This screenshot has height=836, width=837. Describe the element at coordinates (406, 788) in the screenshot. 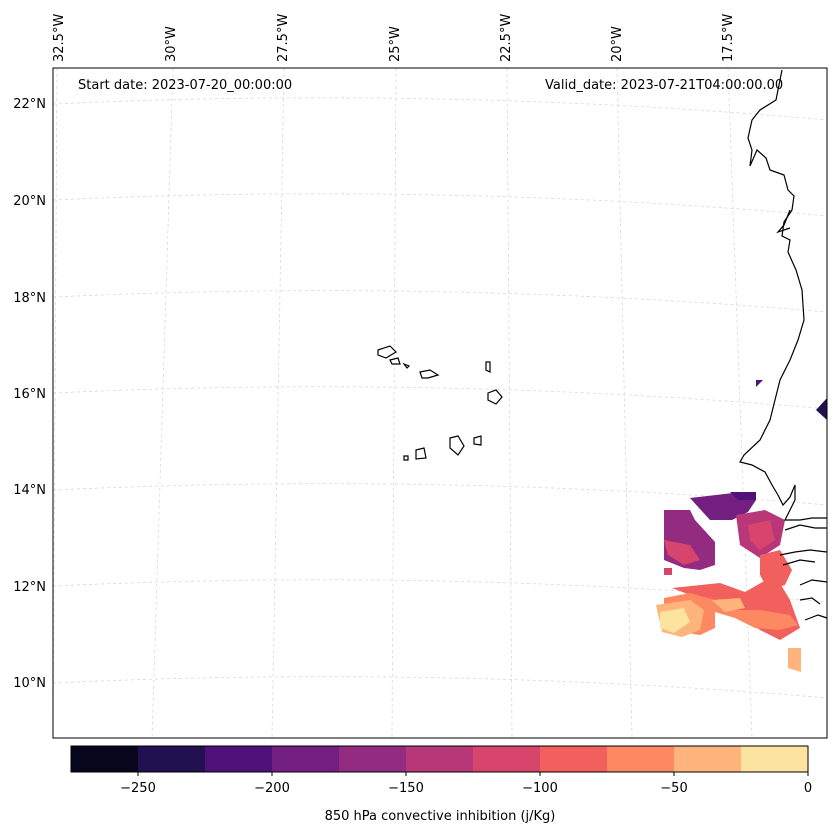

I see `colorbar-tick-label: −150` at that location.